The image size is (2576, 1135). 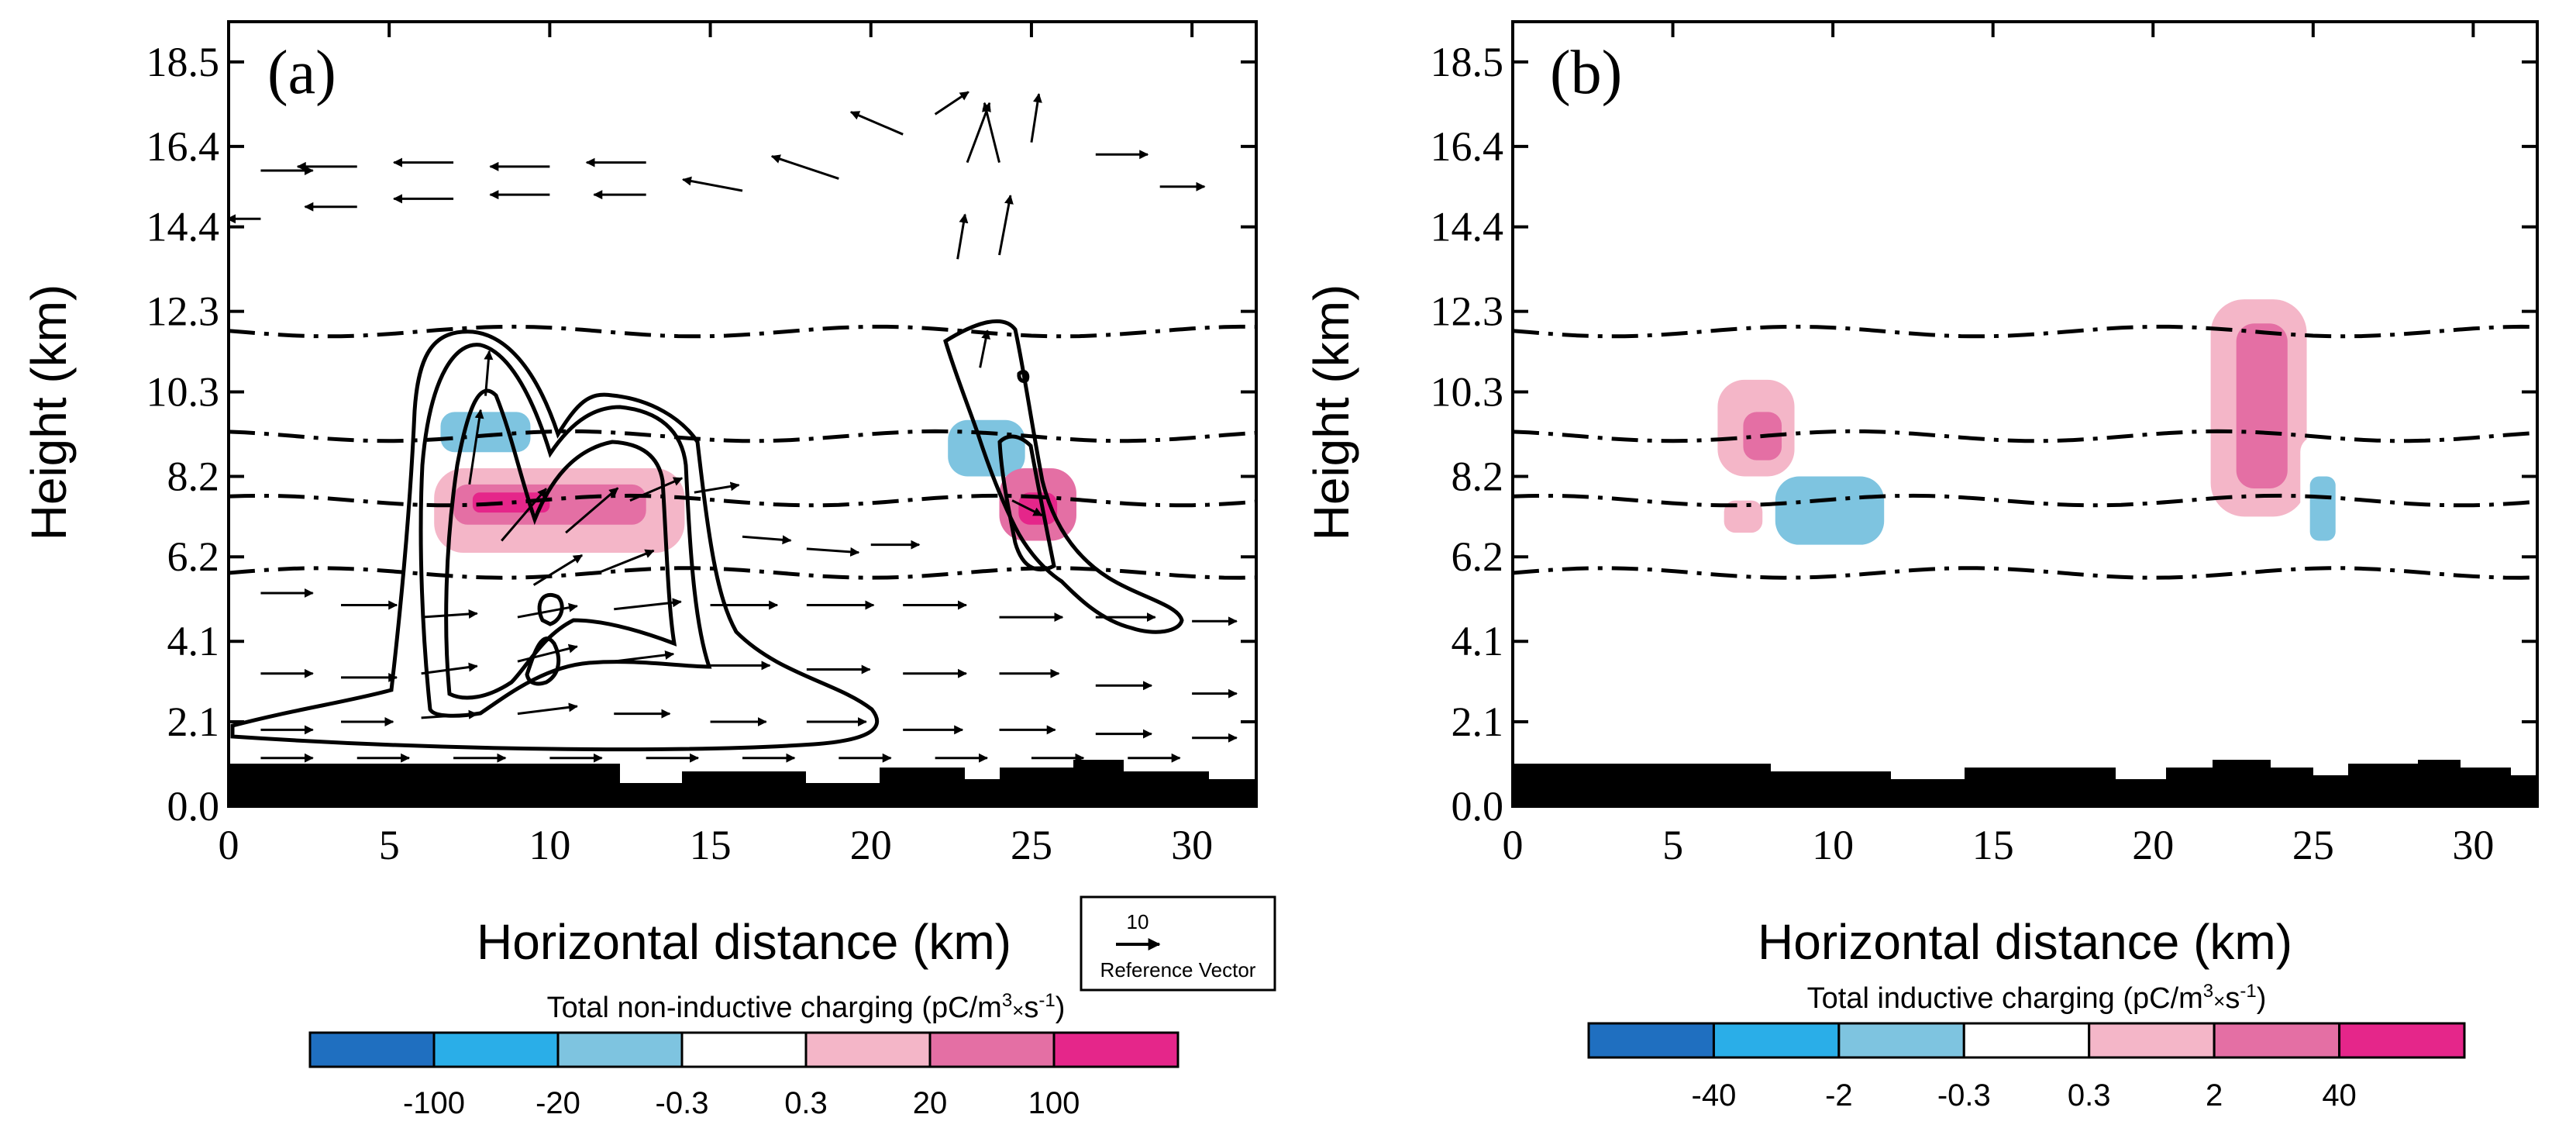 I want to click on reflectivity-contours, so click(x=707, y=535).